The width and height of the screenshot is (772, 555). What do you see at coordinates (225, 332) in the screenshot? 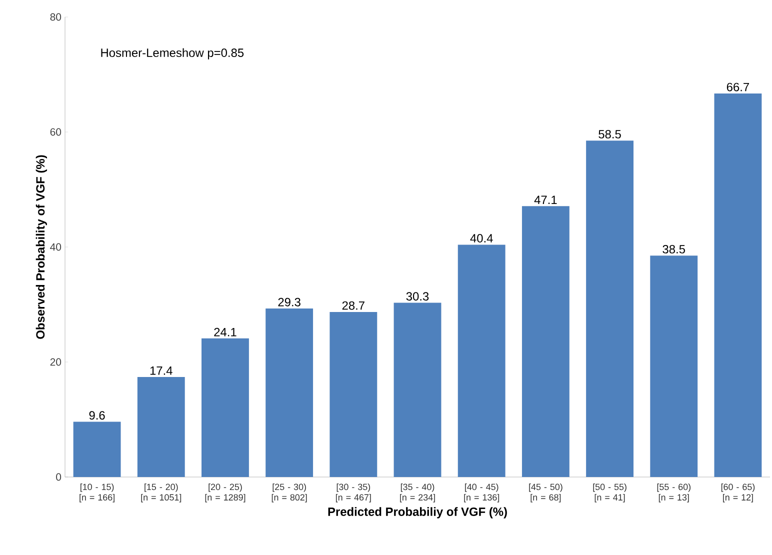
I see `data-label: 24.1` at bounding box center [225, 332].